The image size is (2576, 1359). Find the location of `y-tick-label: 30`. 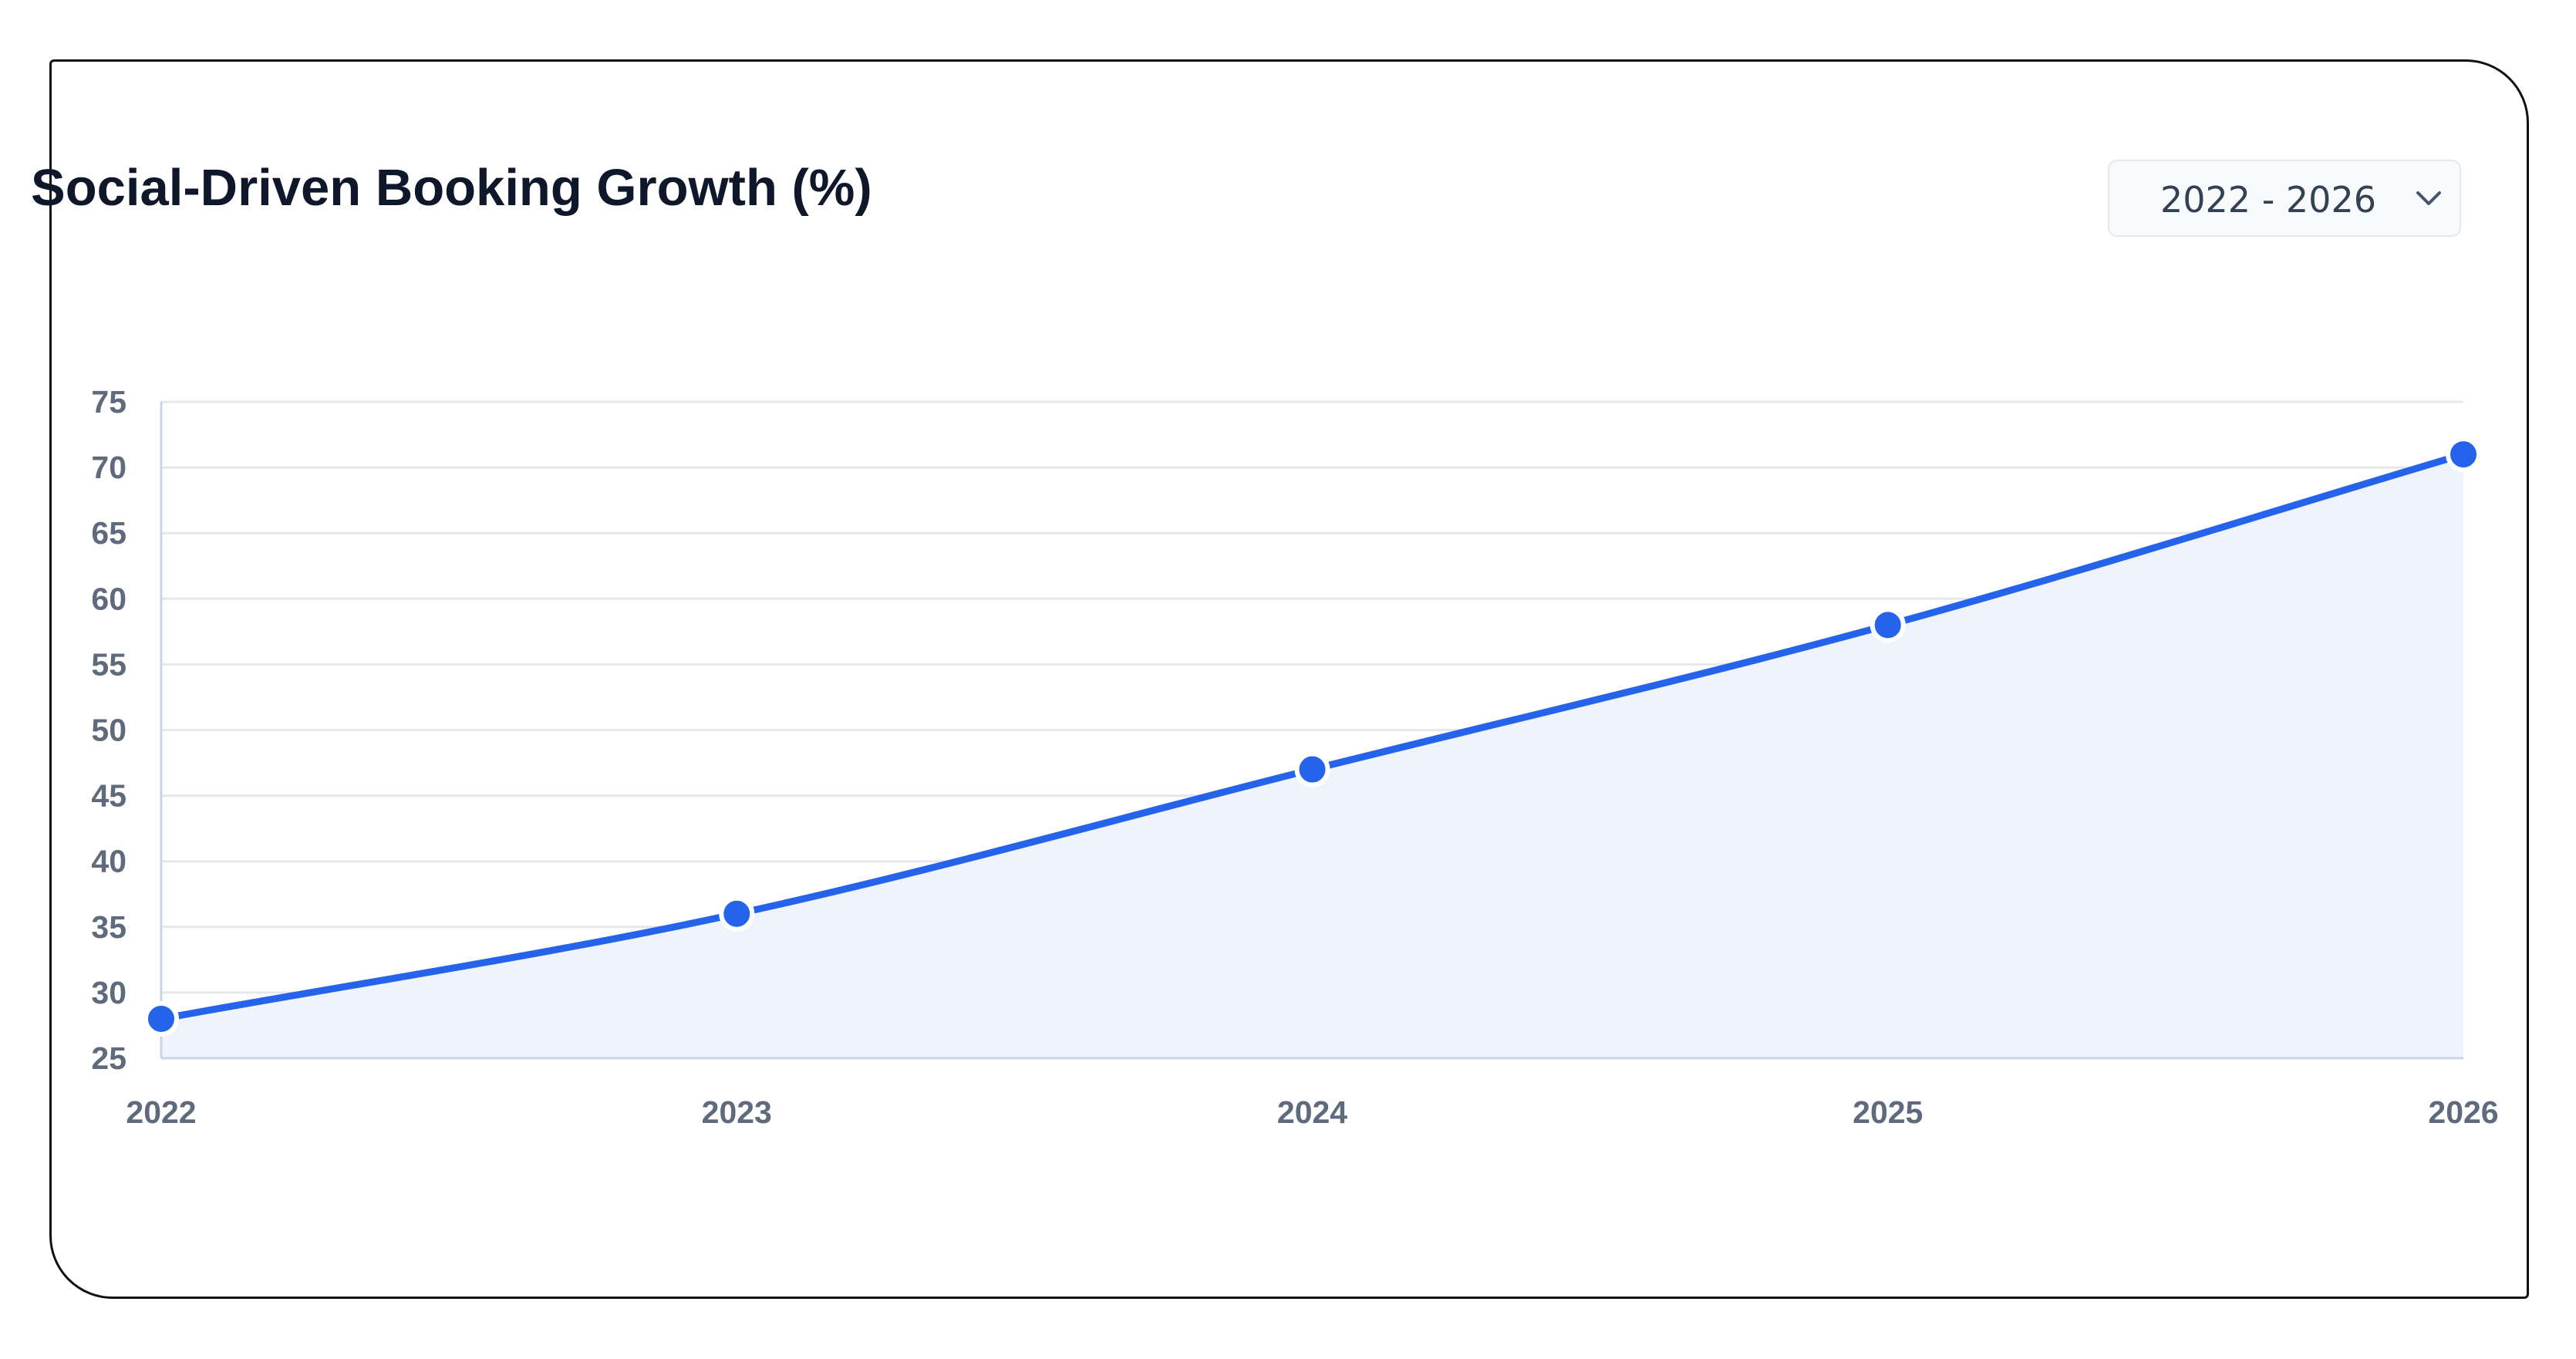

y-tick-label: 30 is located at coordinates (108, 992).